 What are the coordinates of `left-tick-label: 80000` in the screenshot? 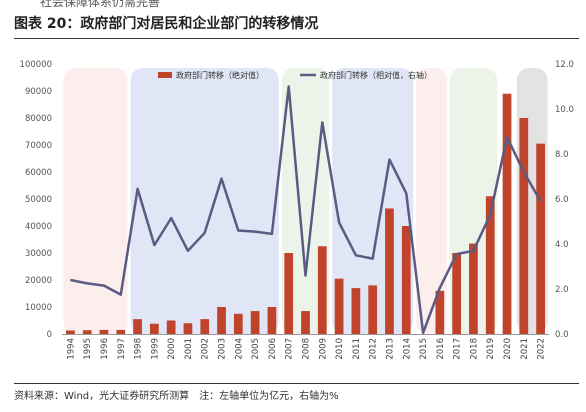 It's located at (38, 119).